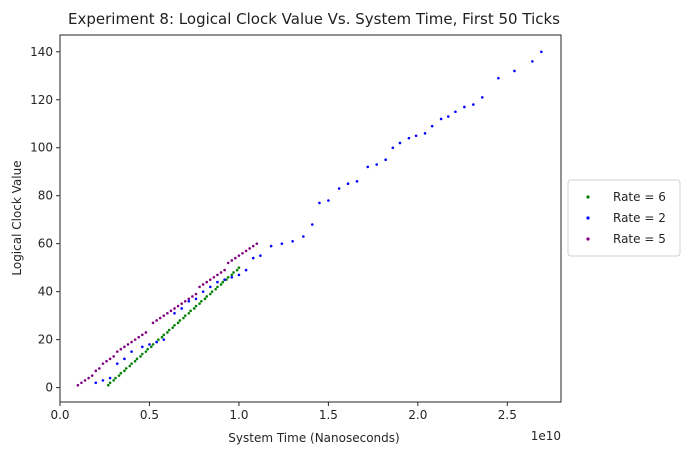 Image resolution: width=689 pixels, height=455 pixels. I want to click on legend-label: Rate = 6, so click(639, 197).